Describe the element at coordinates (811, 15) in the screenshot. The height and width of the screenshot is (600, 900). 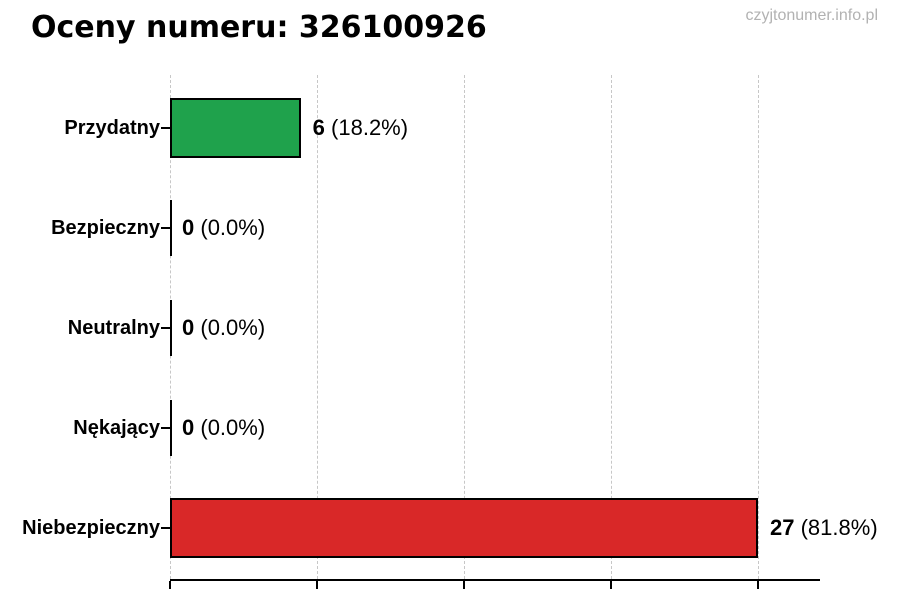
I see `watermark: czyjtonumer.info.pl` at that location.